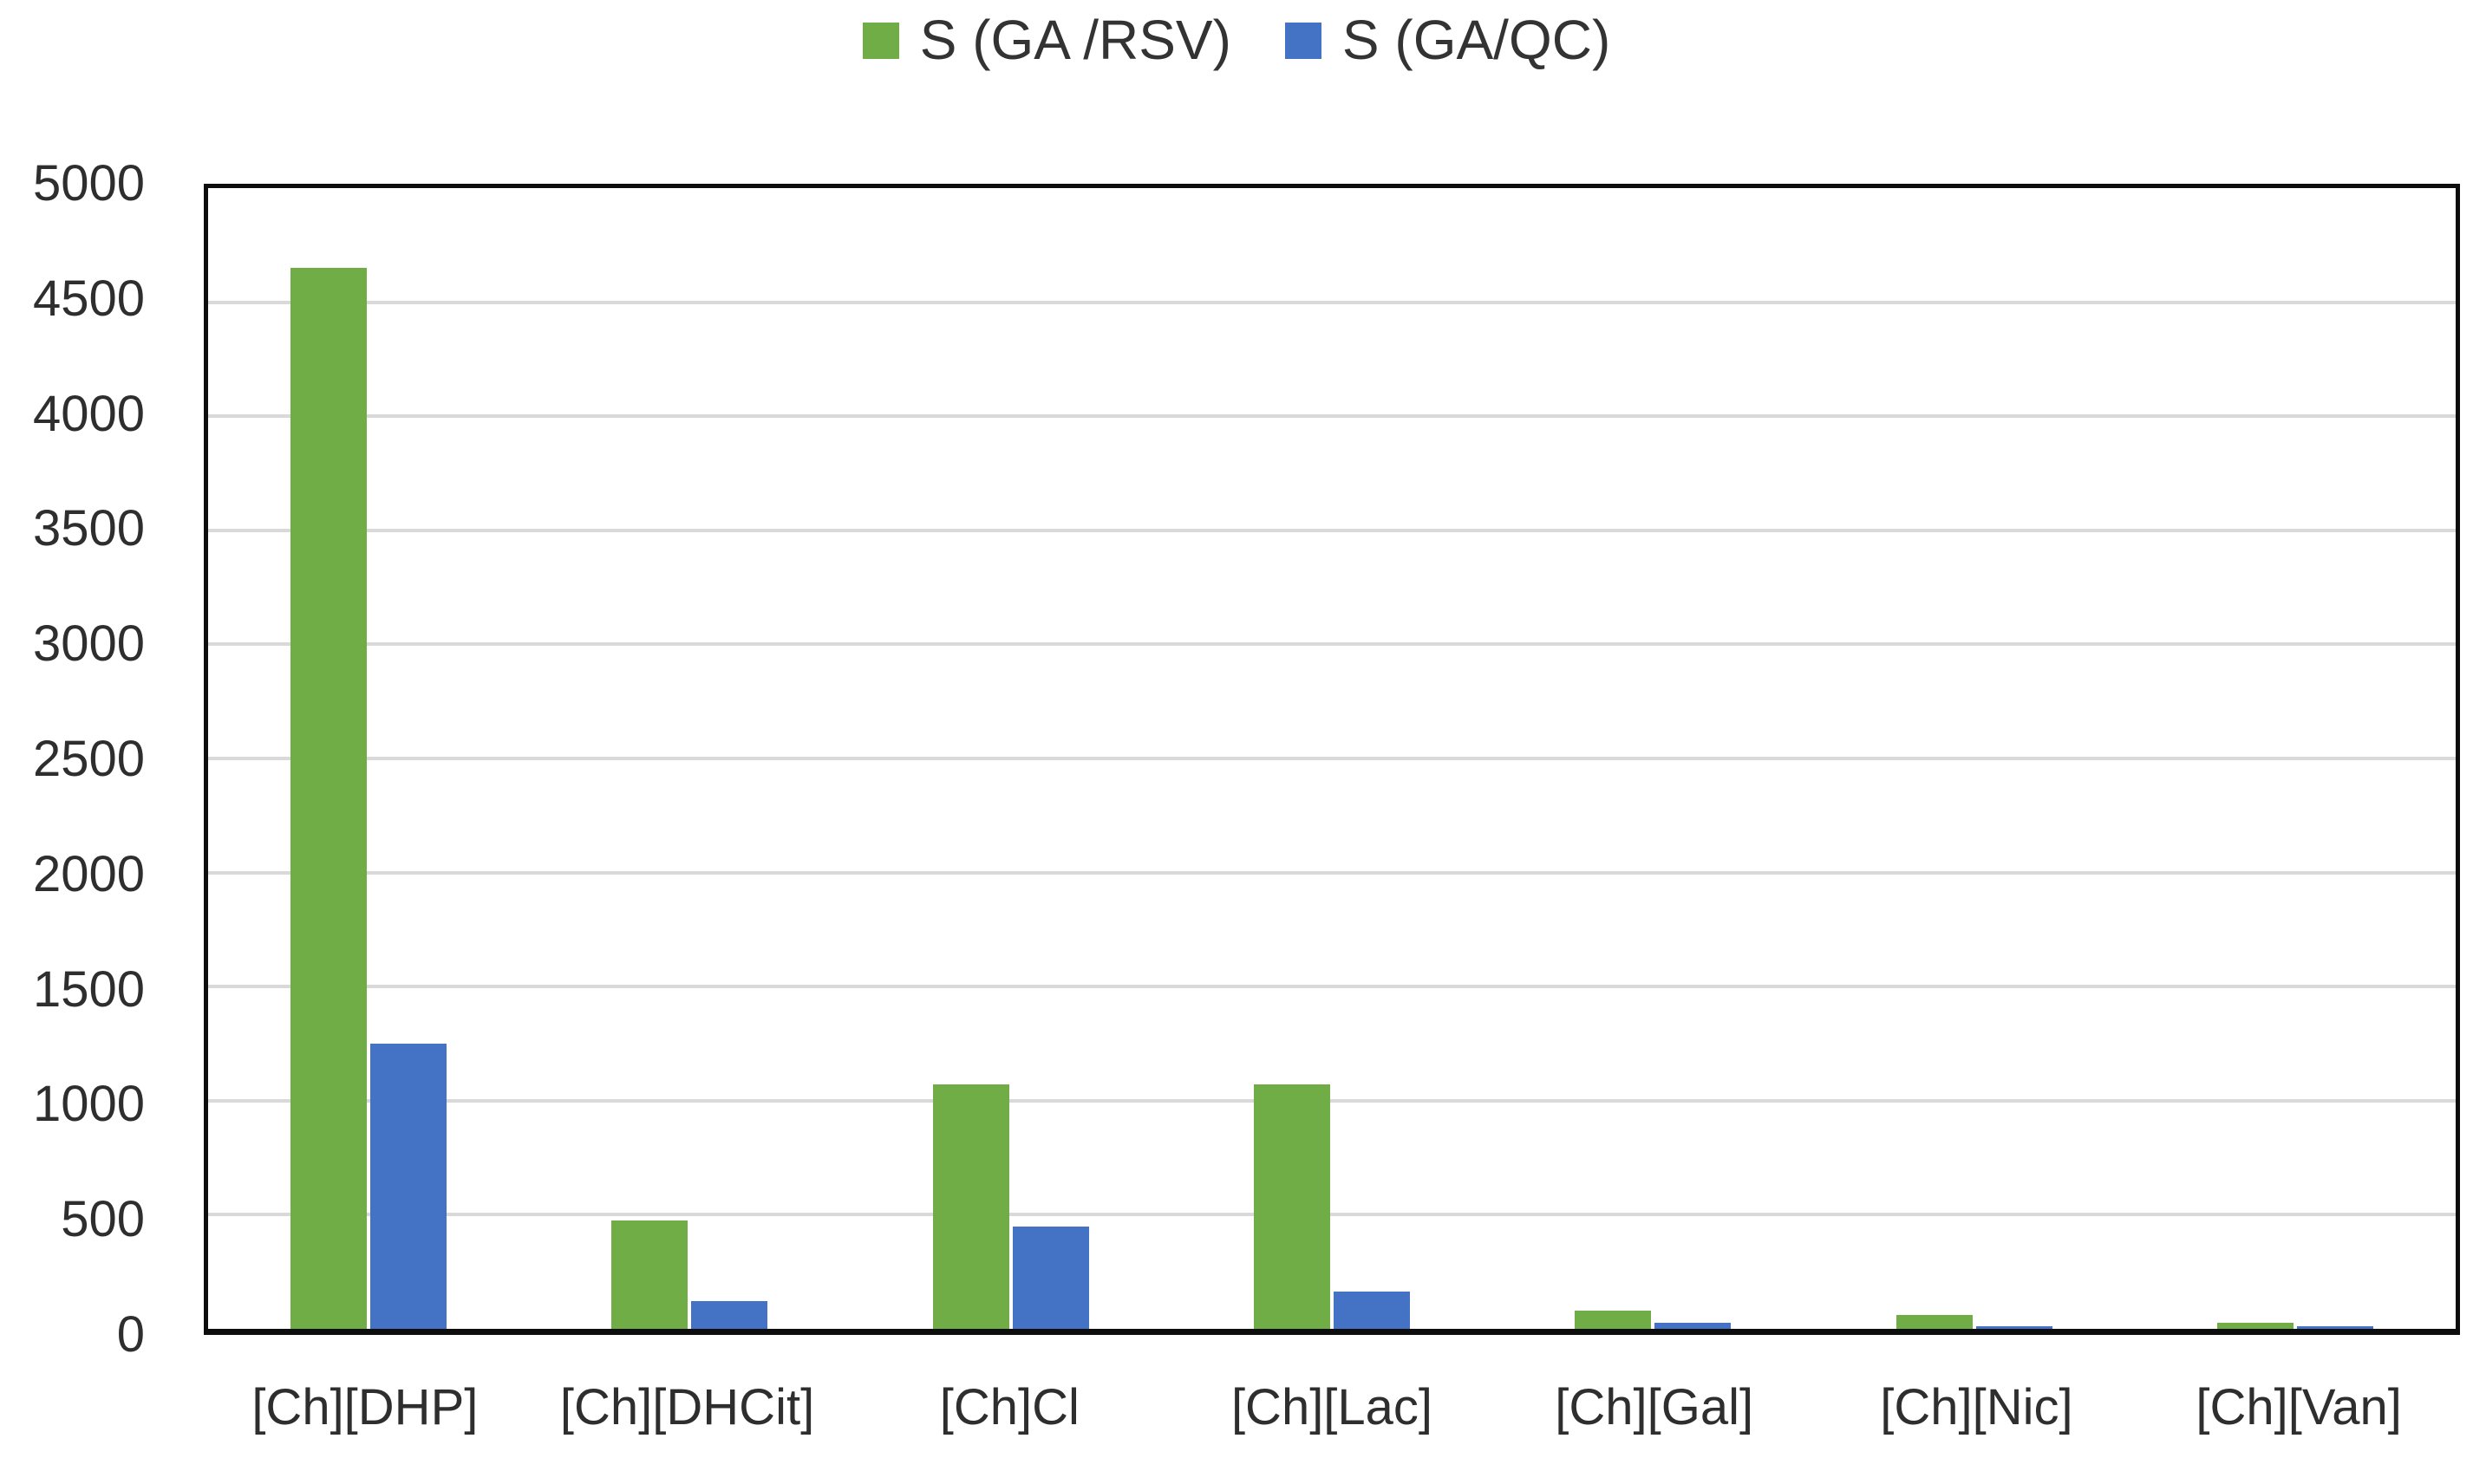  What do you see at coordinates (88, 528) in the screenshot?
I see `y-tick-label: 3500` at bounding box center [88, 528].